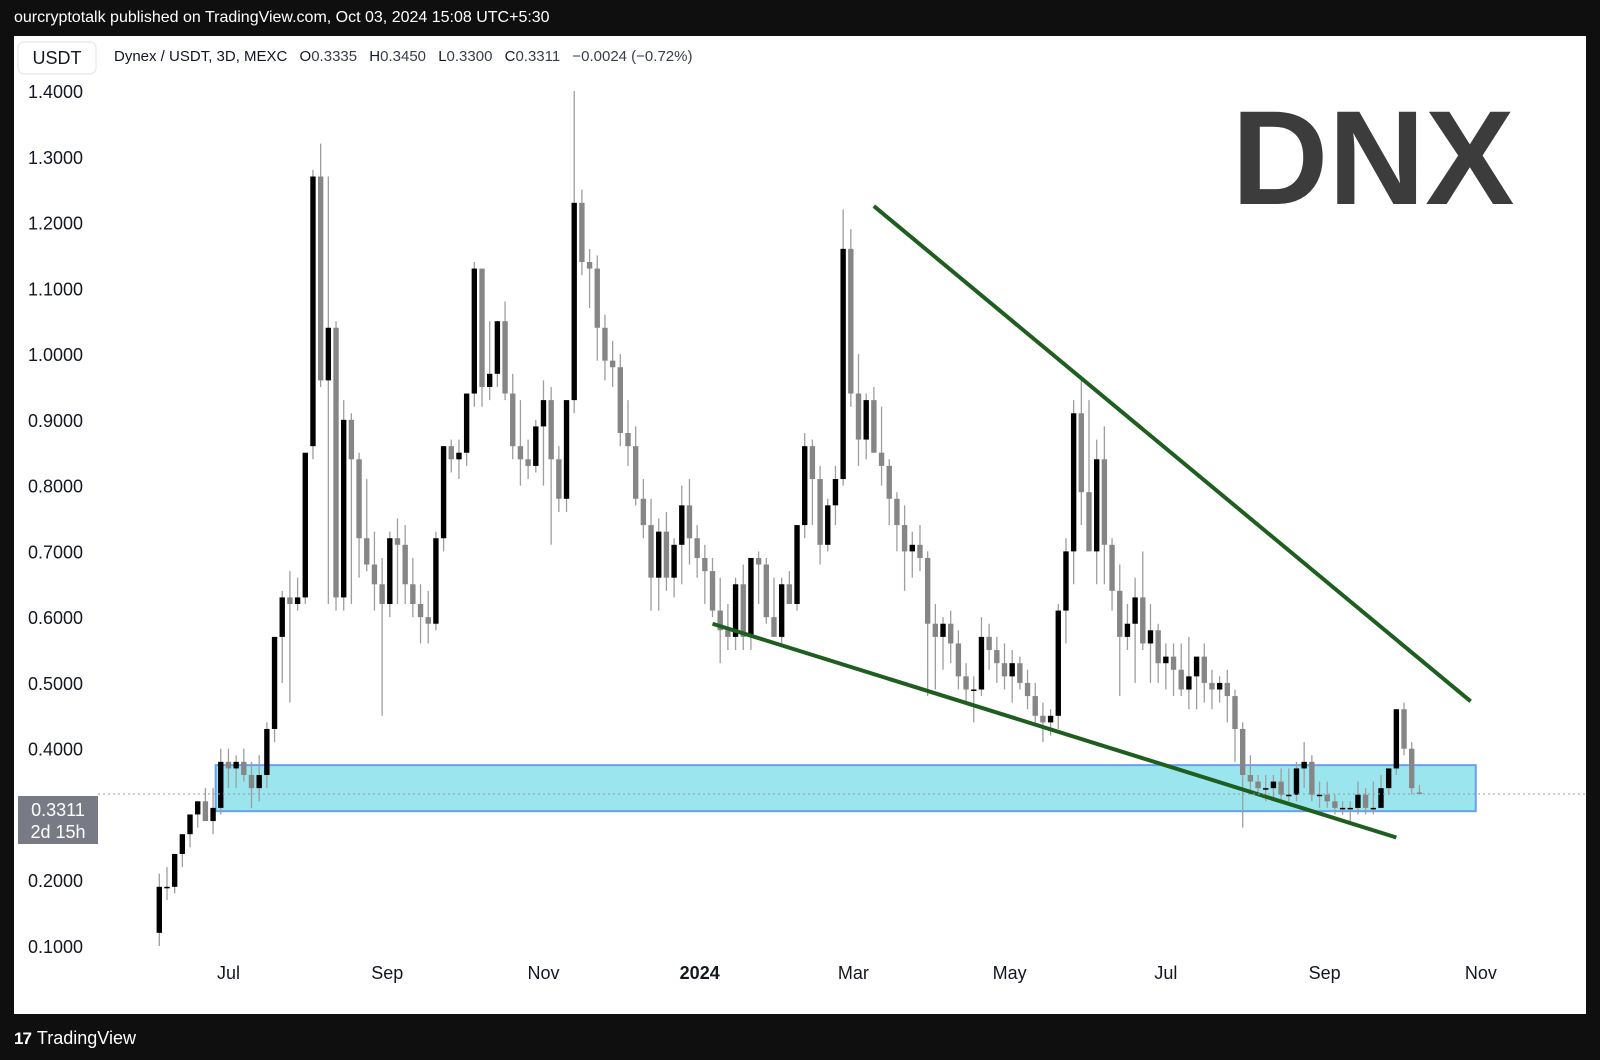 The image size is (1600, 1060). I want to click on price-tick-label: 1.4000, so click(55, 92).